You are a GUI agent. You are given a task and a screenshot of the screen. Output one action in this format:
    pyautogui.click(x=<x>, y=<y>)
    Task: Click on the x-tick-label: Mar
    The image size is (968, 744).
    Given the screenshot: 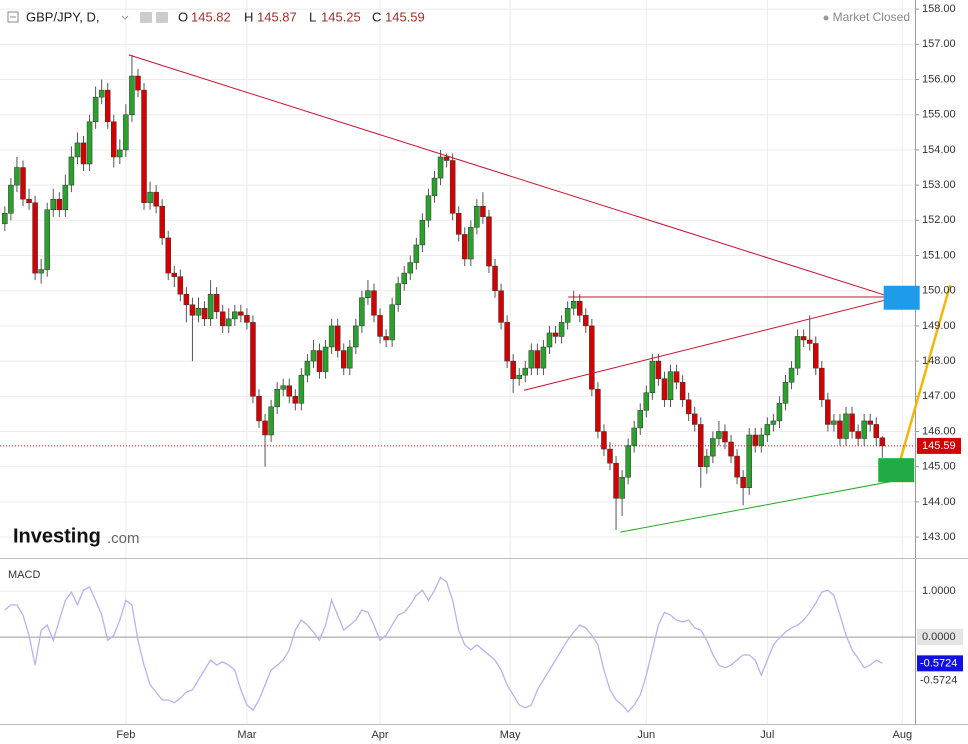 What is the action you would take?
    pyautogui.click(x=246, y=735)
    